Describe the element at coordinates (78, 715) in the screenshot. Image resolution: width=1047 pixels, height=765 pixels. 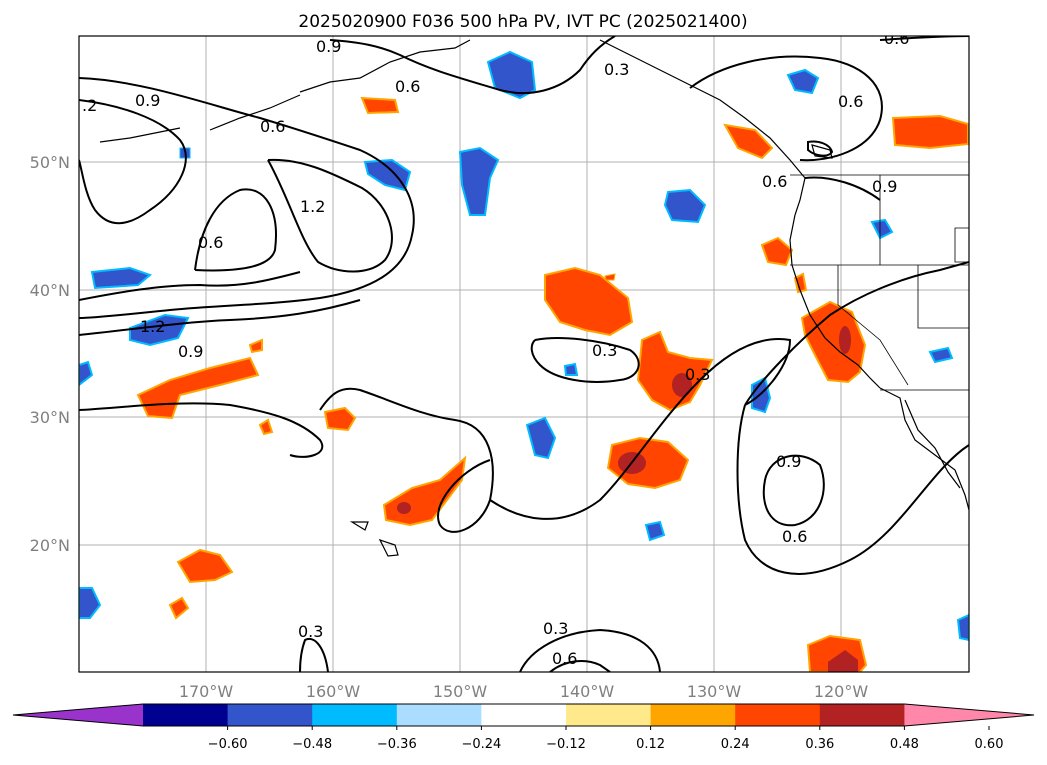
I see `colorbar-extend-min` at that location.